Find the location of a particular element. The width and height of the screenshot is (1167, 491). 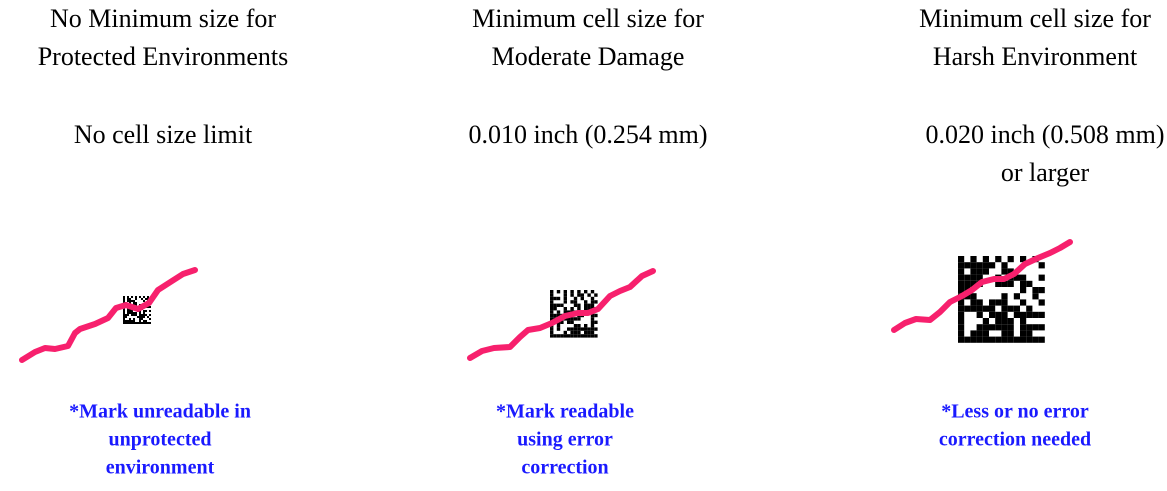

note-line: *Mark readable is located at coordinates (565, 412).